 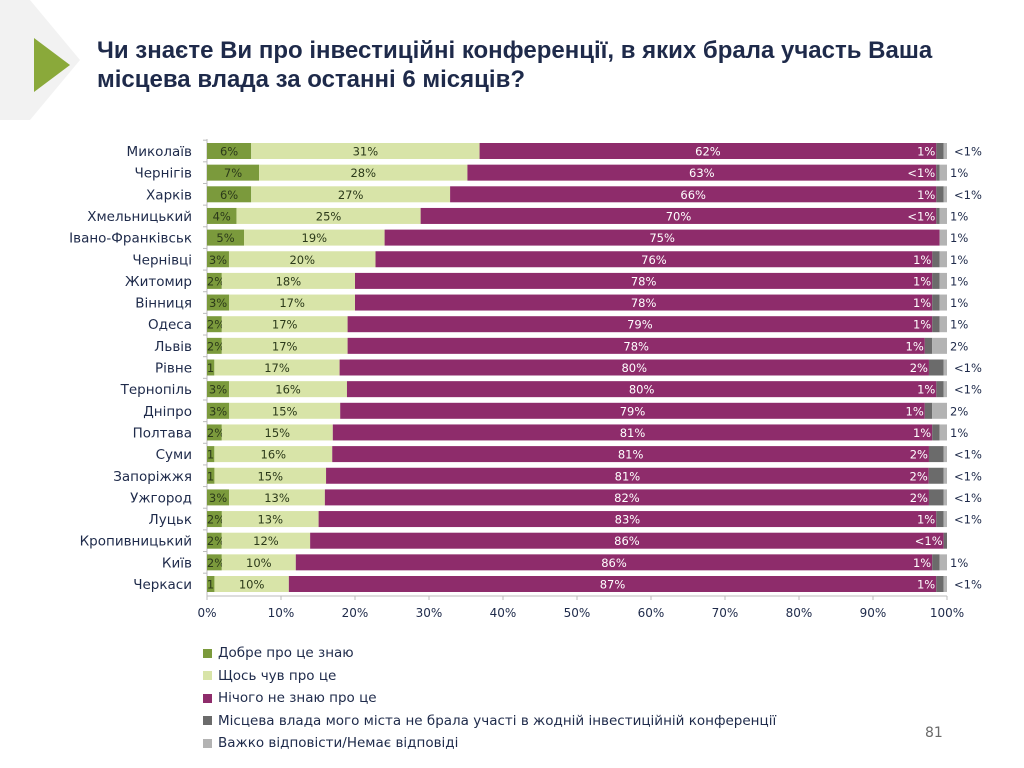 I want to click on category-label: Ужгород, so click(x=161, y=498).